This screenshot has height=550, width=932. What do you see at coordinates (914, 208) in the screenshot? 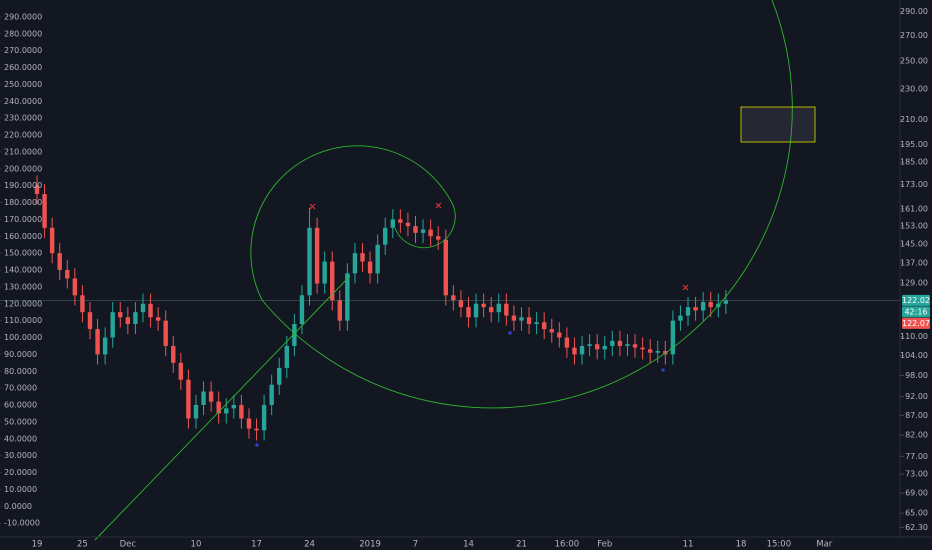
I see `y2-tick-label: 161.00` at bounding box center [914, 208].